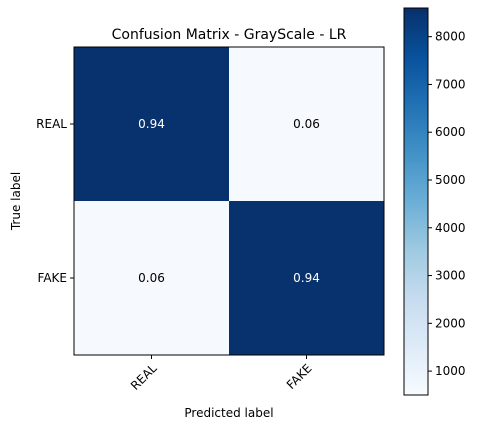  Describe the element at coordinates (229, 35) in the screenshot. I see `chart-title: Confusion Matrix - GrayScale - LR` at that location.